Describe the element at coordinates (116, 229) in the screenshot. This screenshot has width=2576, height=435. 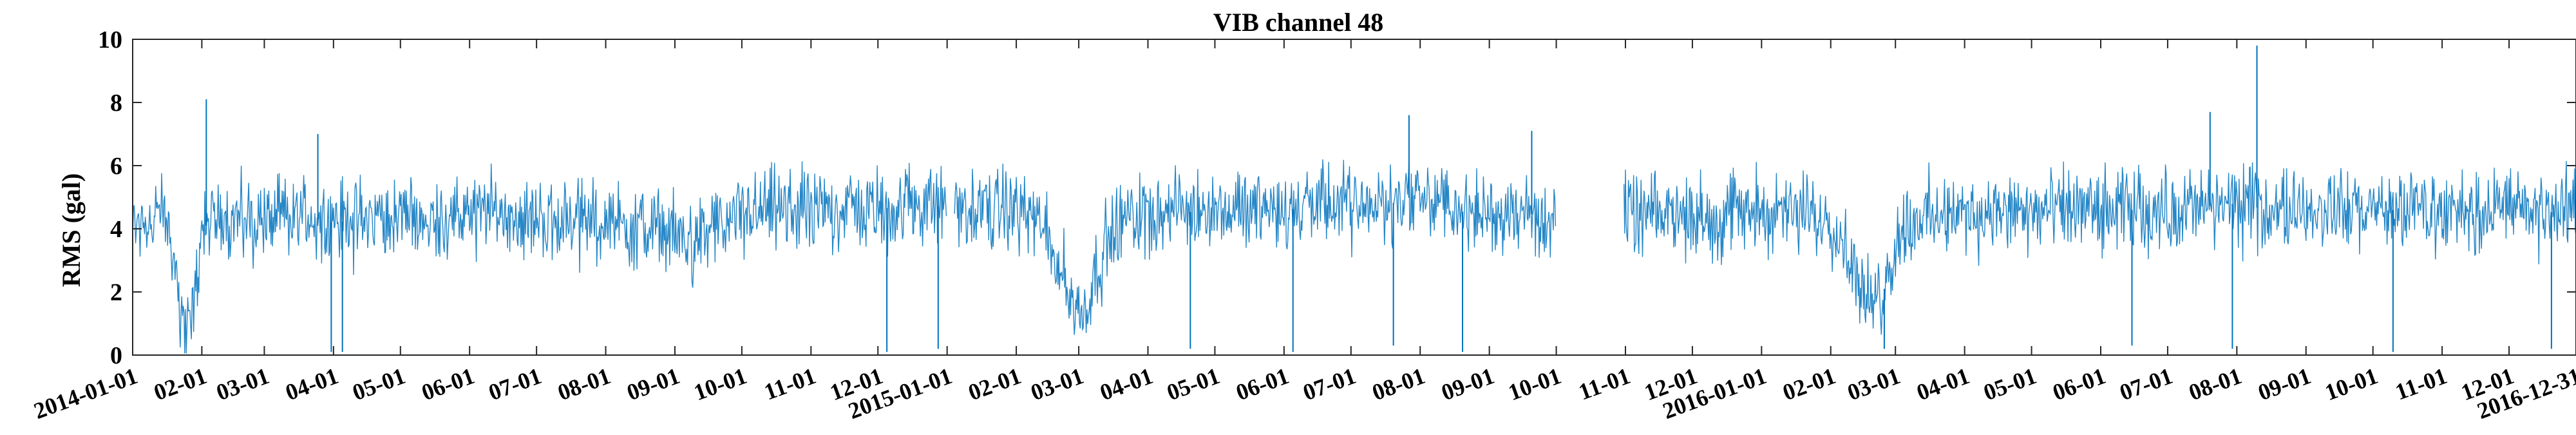
I see `y-tick-label: 4` at that location.